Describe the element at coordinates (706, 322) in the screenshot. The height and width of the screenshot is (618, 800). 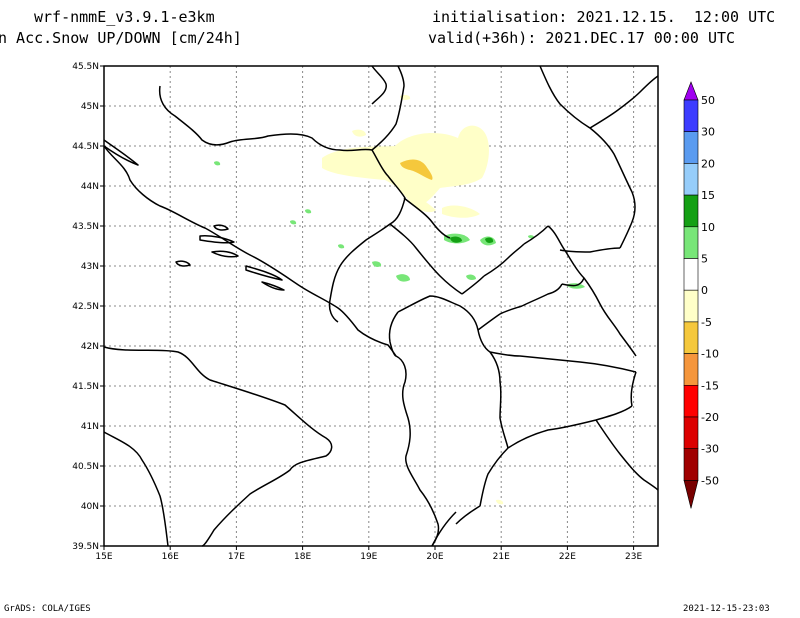
I see `legend-label: -5` at that location.